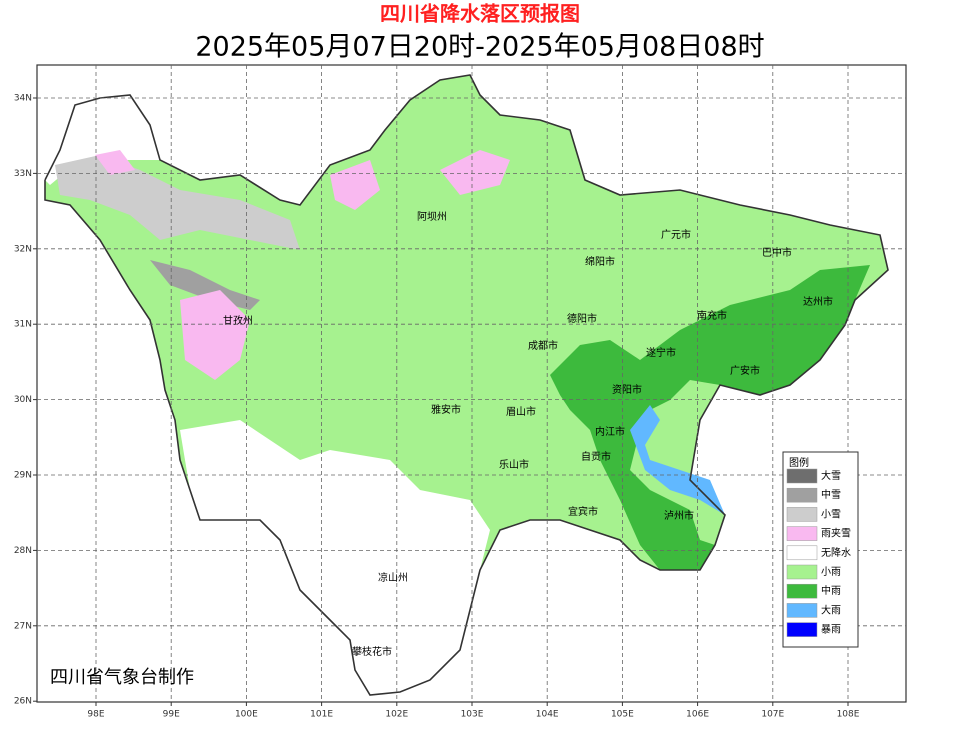  I want to click on place-label: 资阳市, so click(627, 389).